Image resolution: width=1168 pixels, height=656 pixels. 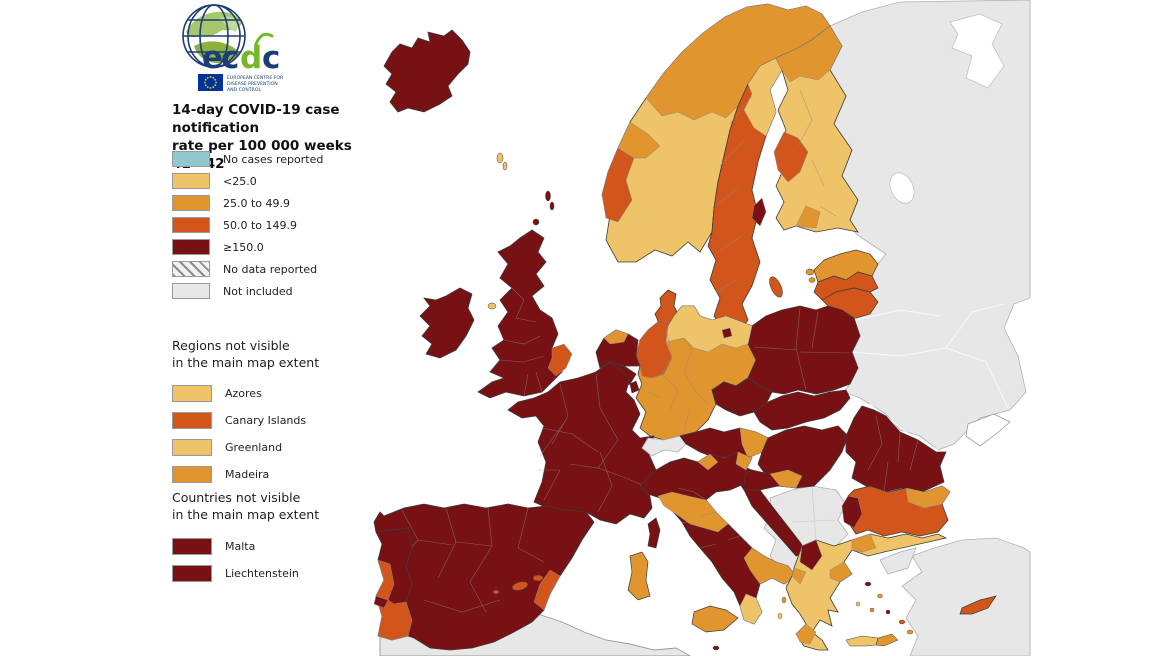 I want to click on swatch-malta, so click(x=192, y=546).